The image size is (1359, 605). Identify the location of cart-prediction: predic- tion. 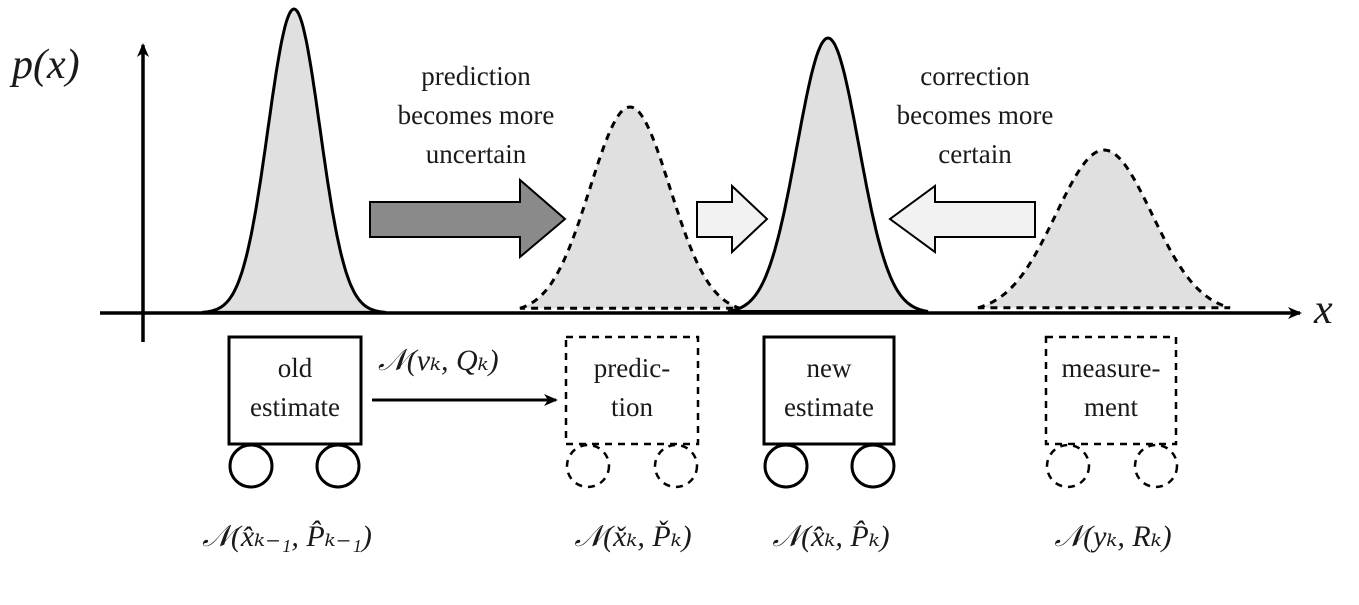
(632, 412).